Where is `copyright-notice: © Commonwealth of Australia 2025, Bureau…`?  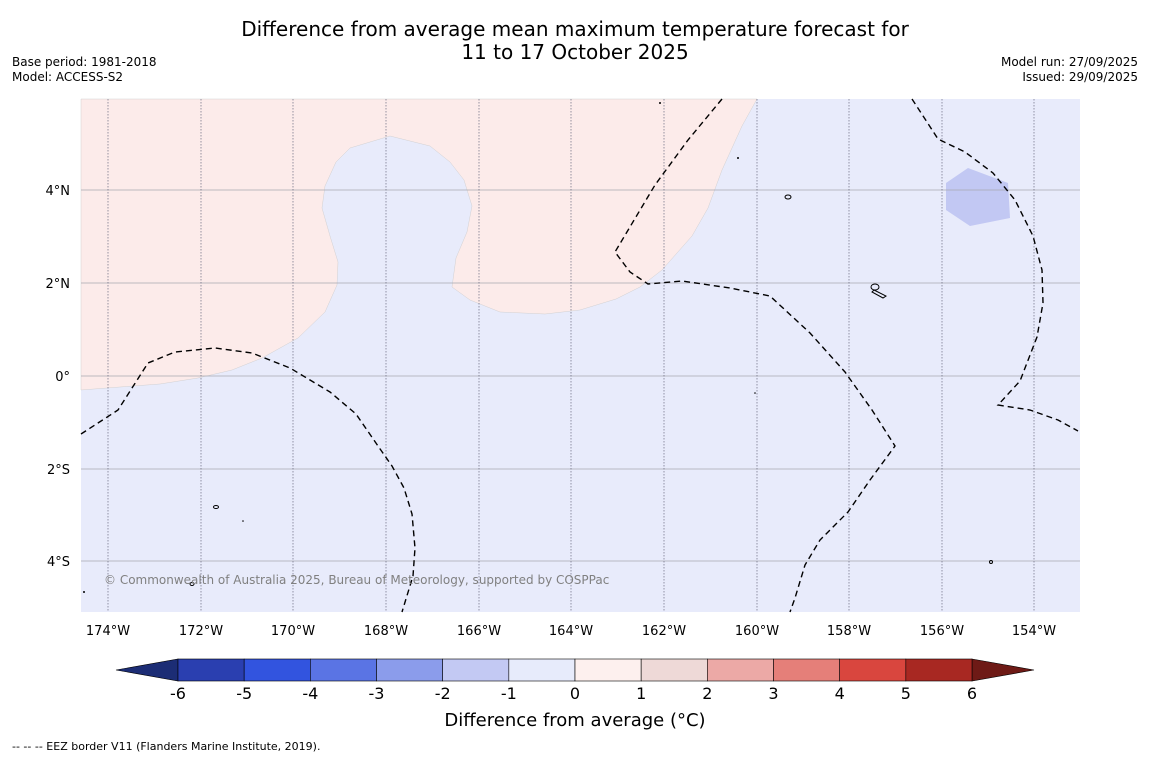 copyright-notice: © Commonwealth of Australia 2025, Bureau… is located at coordinates (356, 580).